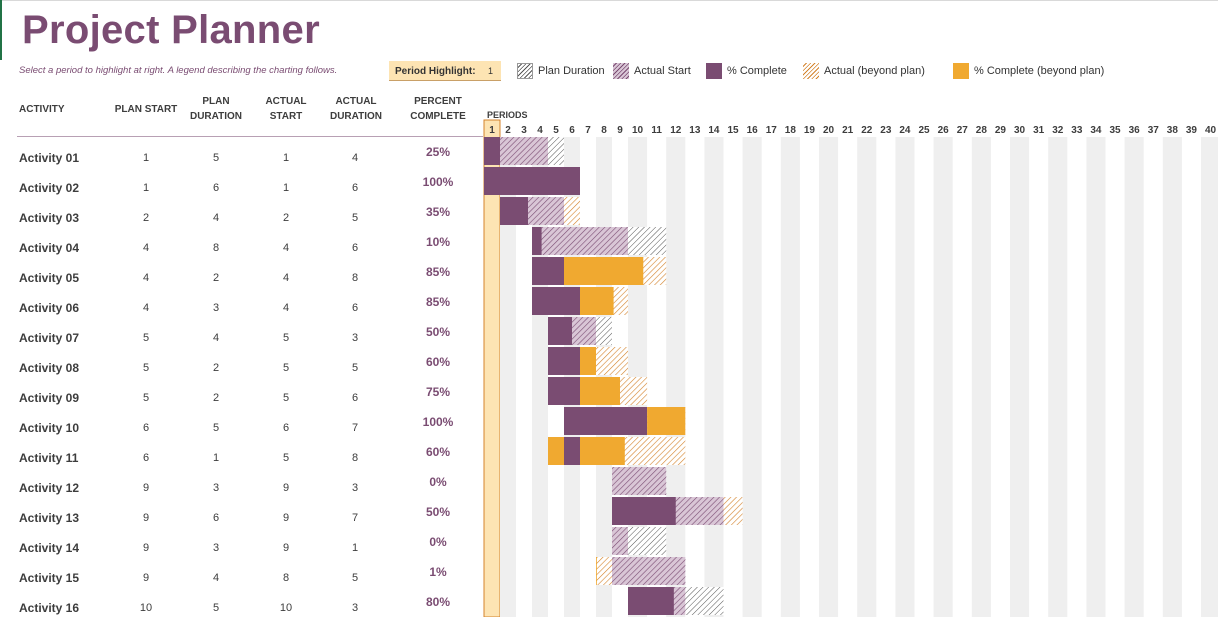 Image resolution: width=1218 pixels, height=617 pixels. Describe the element at coordinates (286, 608) in the screenshot. I see `actual-start-cell: 10` at that location.